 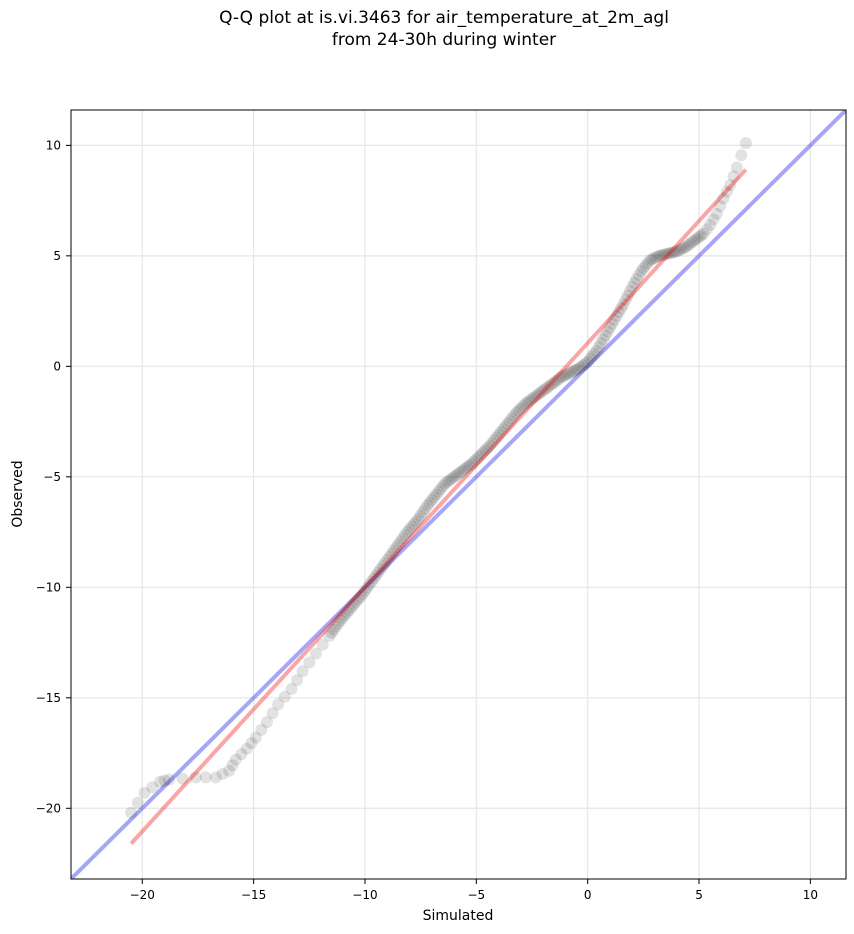 What do you see at coordinates (57, 256) in the screenshot?
I see `y-tick-label: 5` at bounding box center [57, 256].